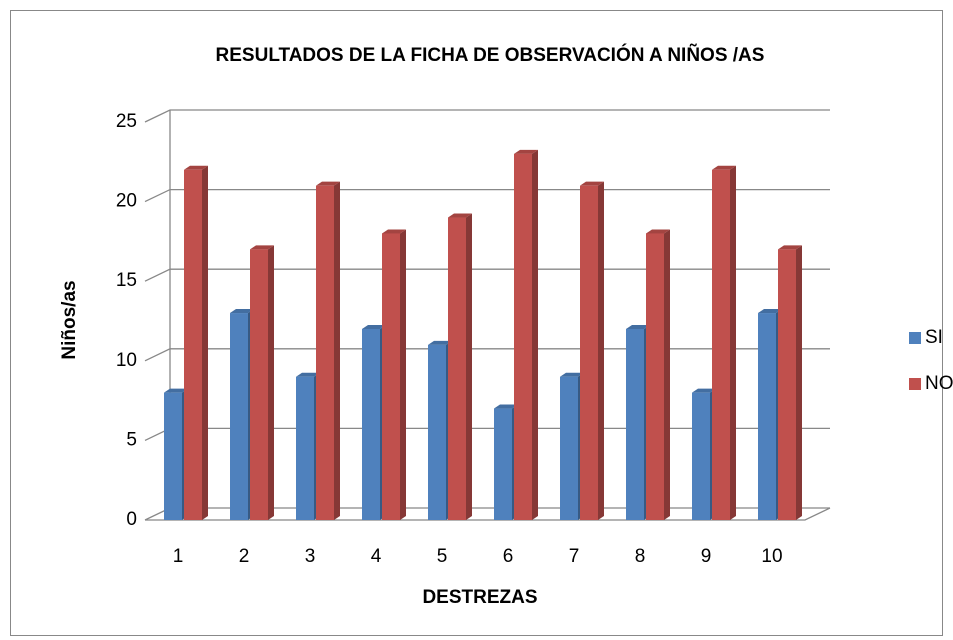 The height and width of the screenshot is (640, 953). What do you see at coordinates (69, 319) in the screenshot?
I see `y-axis-title: Niños/as` at bounding box center [69, 319].